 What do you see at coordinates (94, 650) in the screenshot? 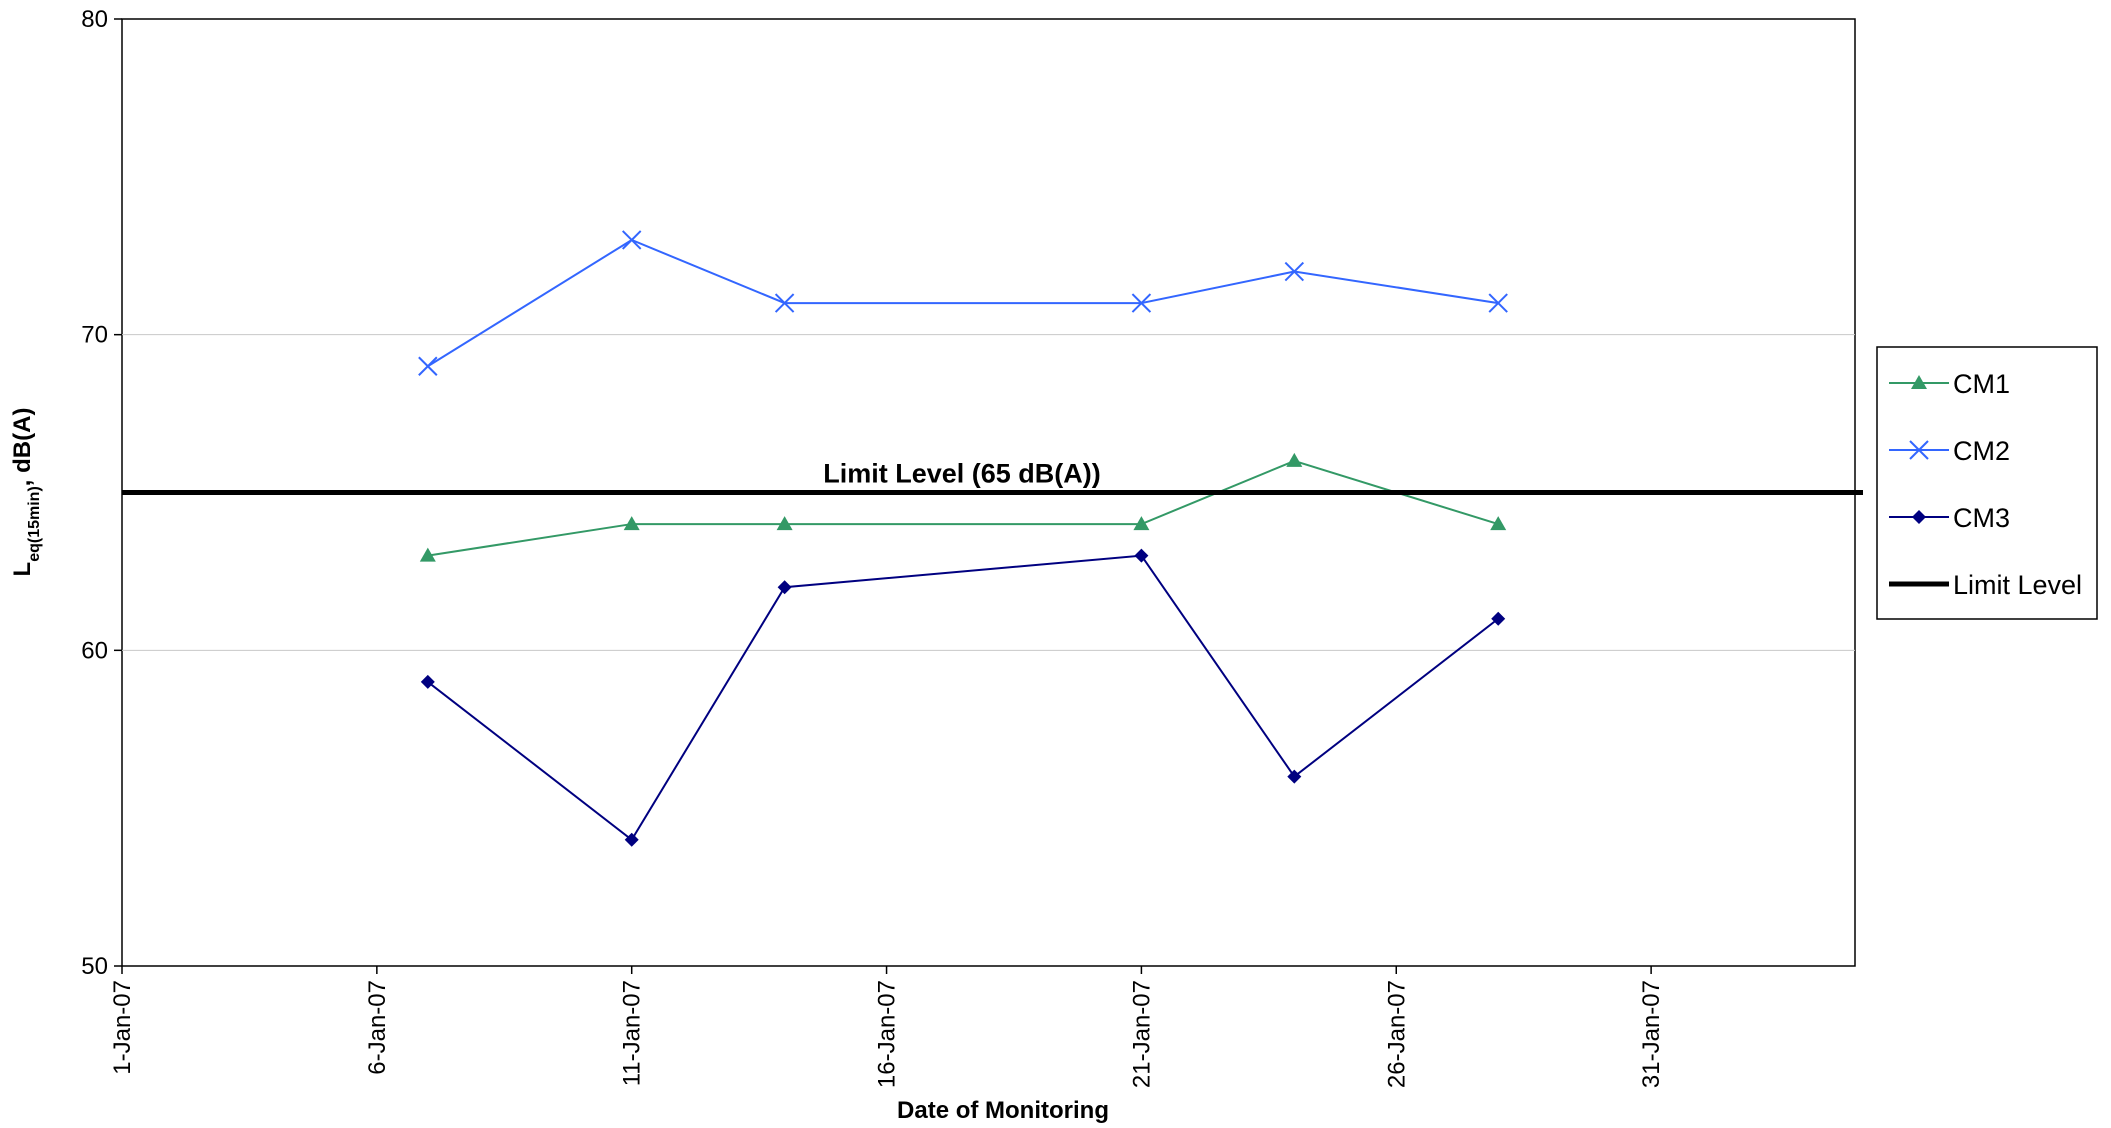
I see `y-tick-label-60: 60` at bounding box center [94, 650].